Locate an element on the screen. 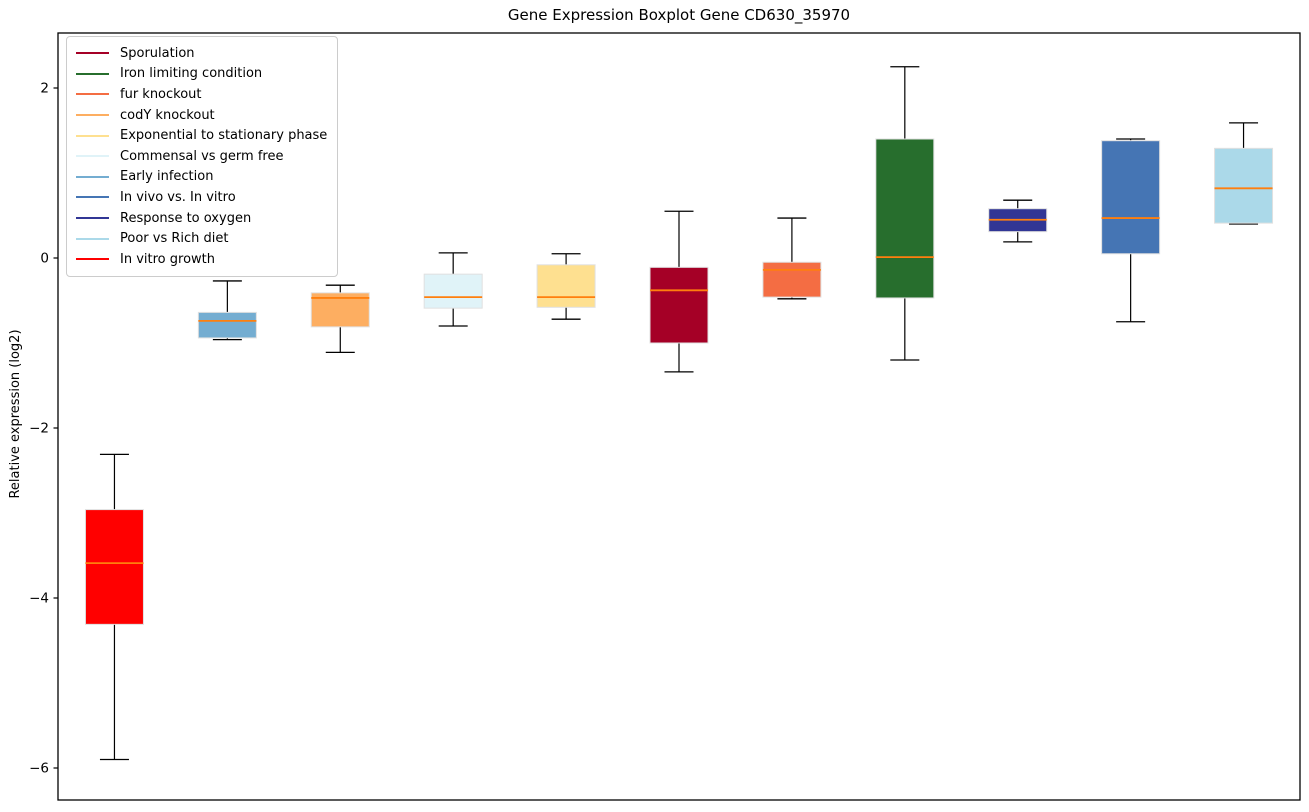 Image resolution: width=1309 pixels, height=812 pixels. legend-swatch-commensal-vs-germ-free is located at coordinates (92, 156).